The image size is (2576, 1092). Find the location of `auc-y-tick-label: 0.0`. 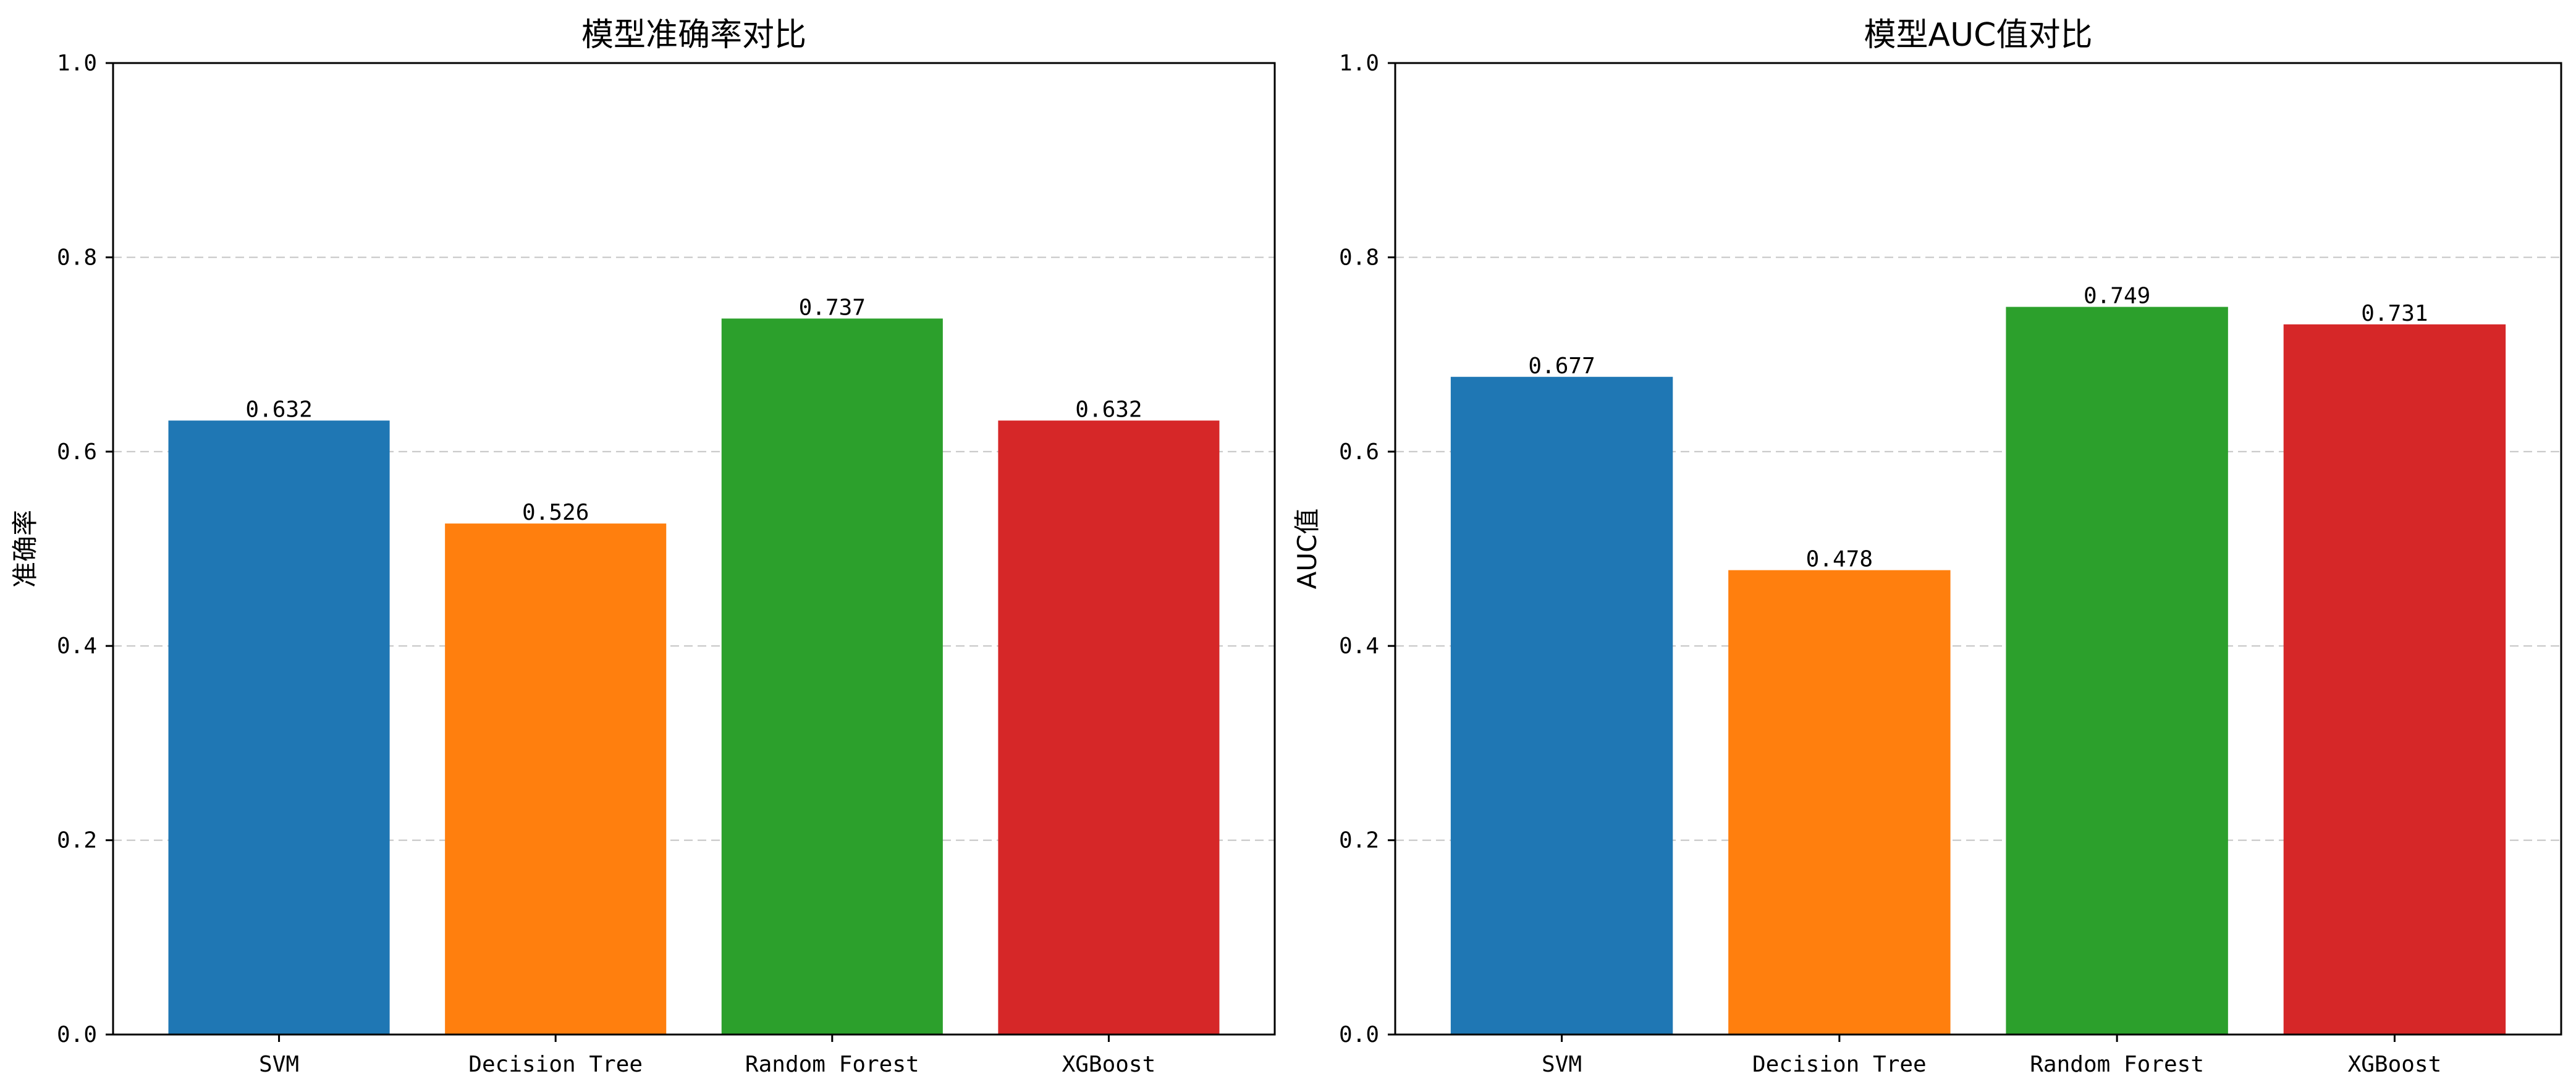

auc-y-tick-label: 0.0 is located at coordinates (1359, 1035).